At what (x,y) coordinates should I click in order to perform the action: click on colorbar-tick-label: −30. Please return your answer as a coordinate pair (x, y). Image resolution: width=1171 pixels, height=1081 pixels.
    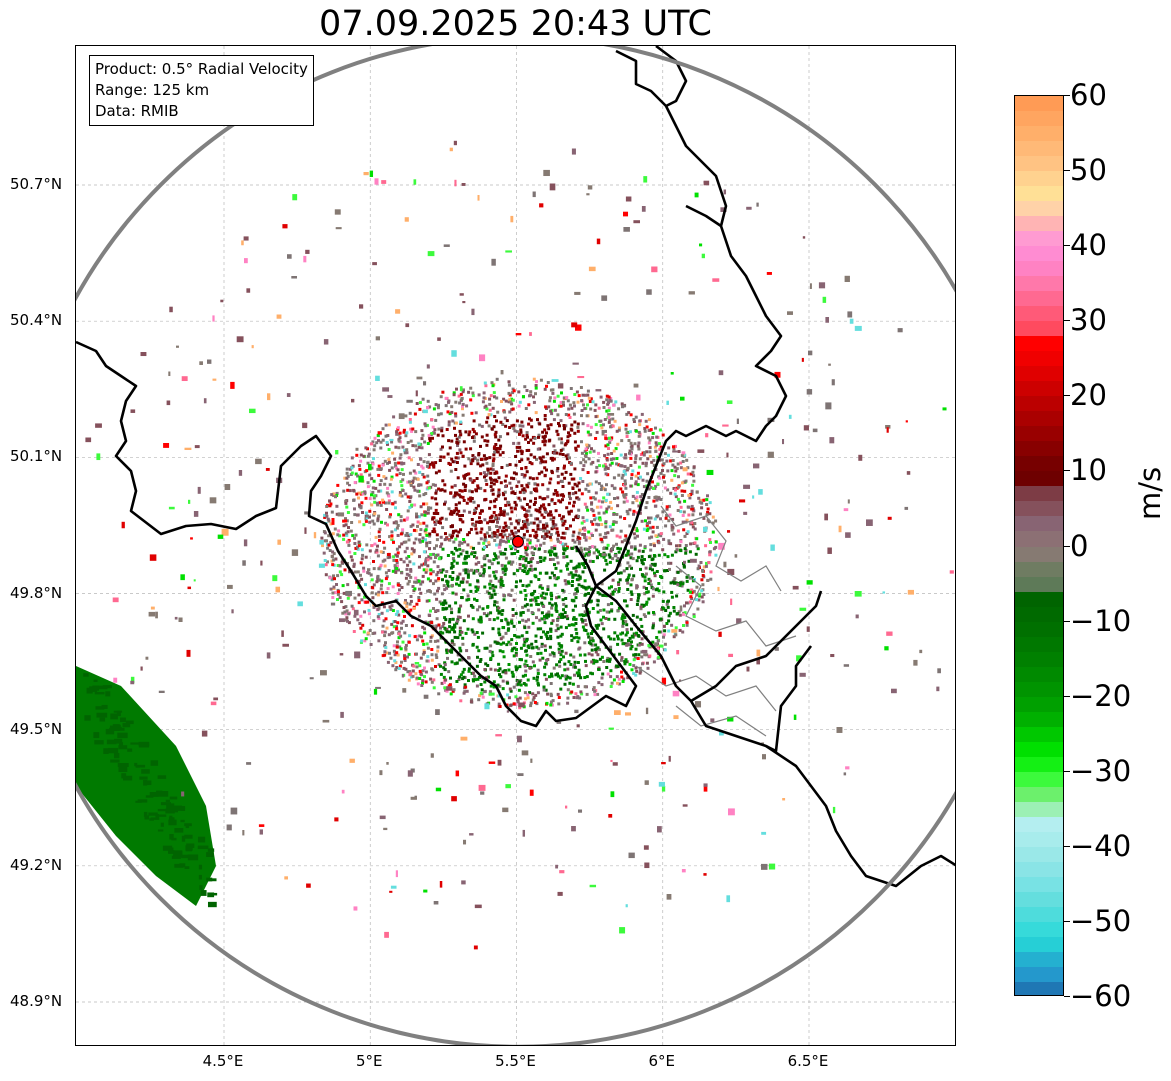
    Looking at the image, I should click on (1101, 770).